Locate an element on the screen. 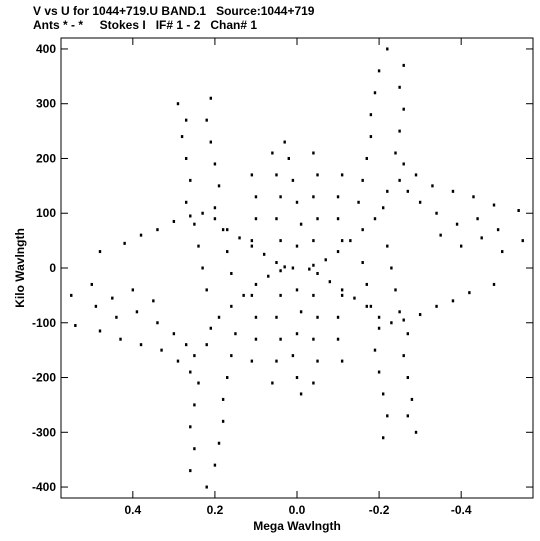 This screenshot has height=541, width=540. x-tick-label: -0.4 is located at coordinates (461, 510).